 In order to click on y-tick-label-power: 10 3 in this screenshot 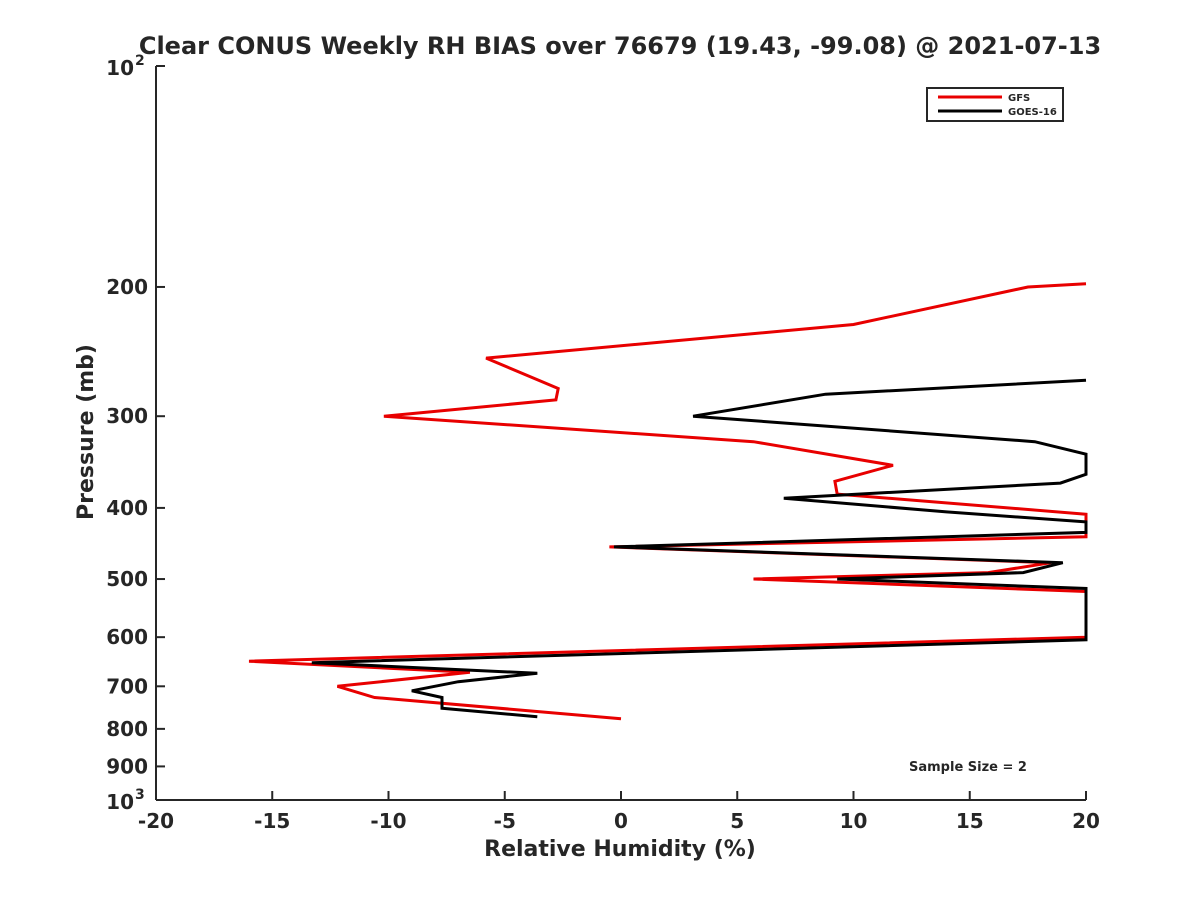, I will do `click(125, 800)`.